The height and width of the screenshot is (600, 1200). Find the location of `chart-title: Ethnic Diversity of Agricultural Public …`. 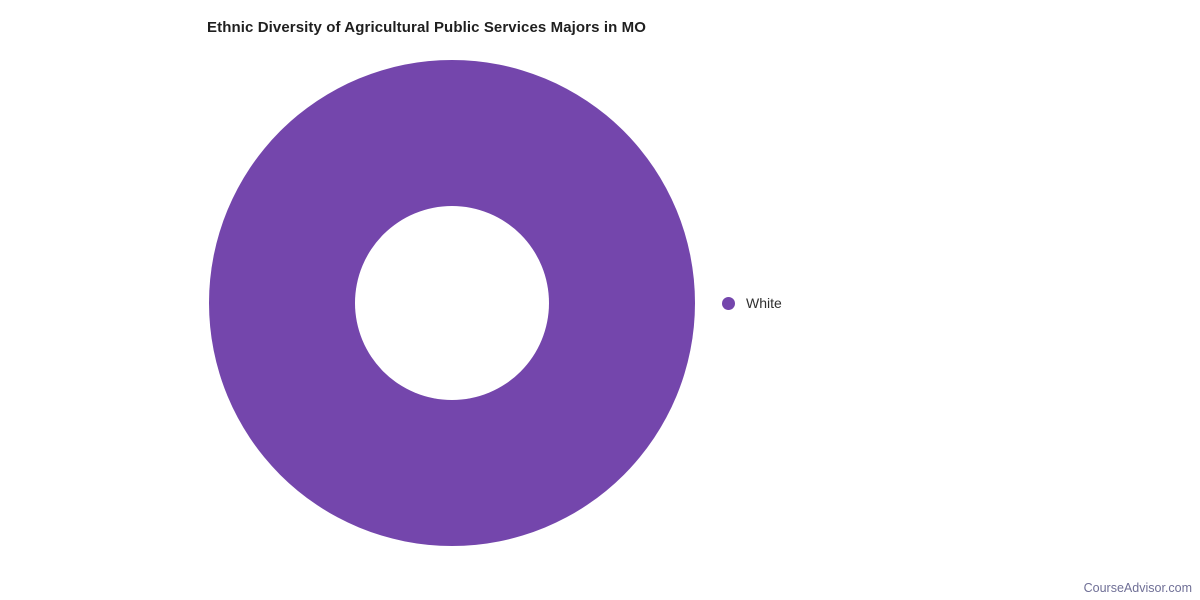

chart-title: Ethnic Diversity of Agricultural Public … is located at coordinates (426, 27).